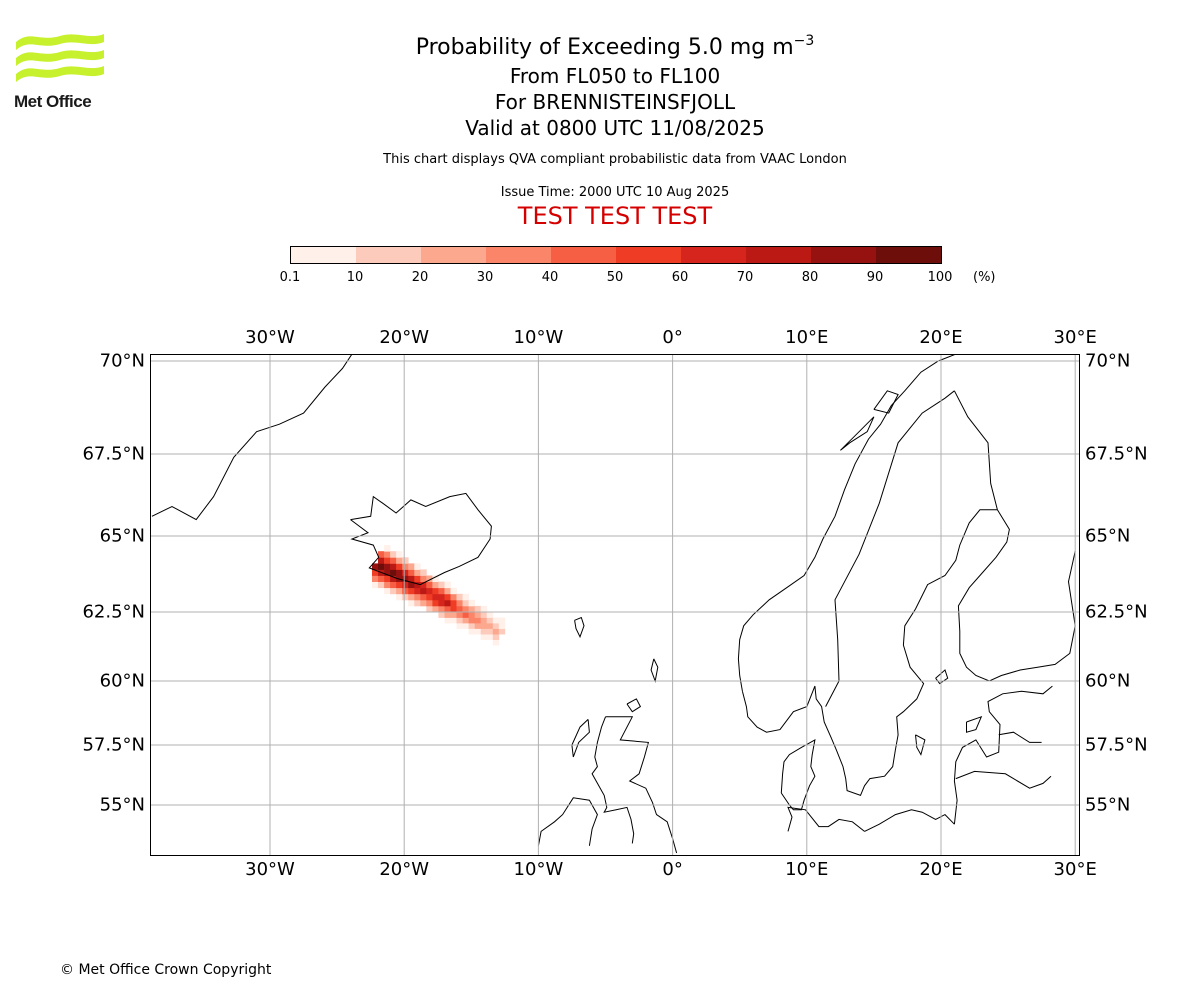  Describe the element at coordinates (550, 277) in the screenshot. I see `colorbar-tick-label: 40` at that location.